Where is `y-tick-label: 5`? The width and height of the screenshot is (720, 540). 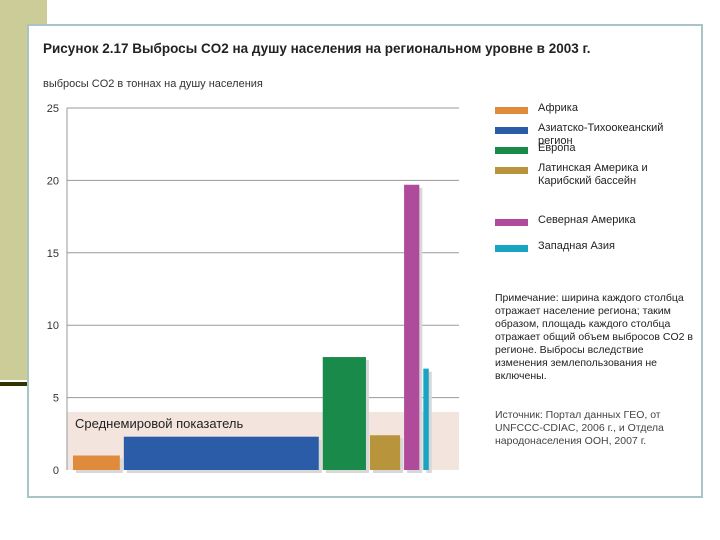 y-tick-label: 5 is located at coordinates (56, 399).